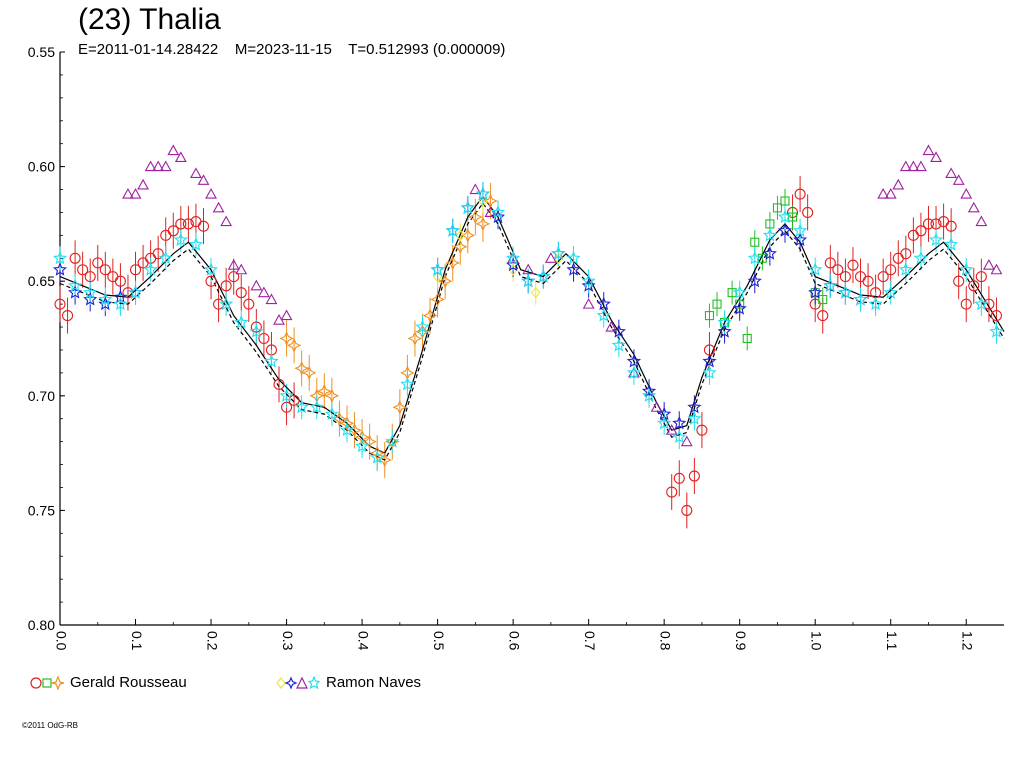 This screenshot has width=1024, height=768. What do you see at coordinates (47, 682) in the screenshot?
I see `legend-markers-gerald` at bounding box center [47, 682].